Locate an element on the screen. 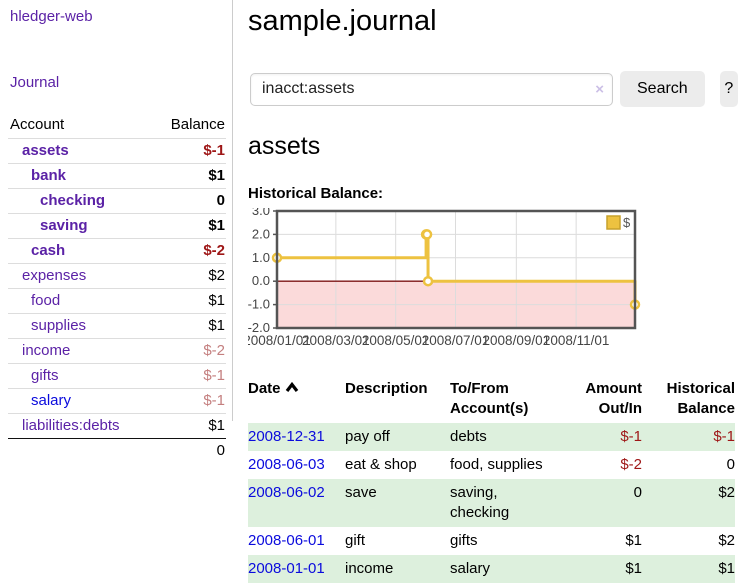 This screenshot has width=742, height=583. register-row: 2008-06-02 save saving, checking 0 $2 is located at coordinates (491, 503).